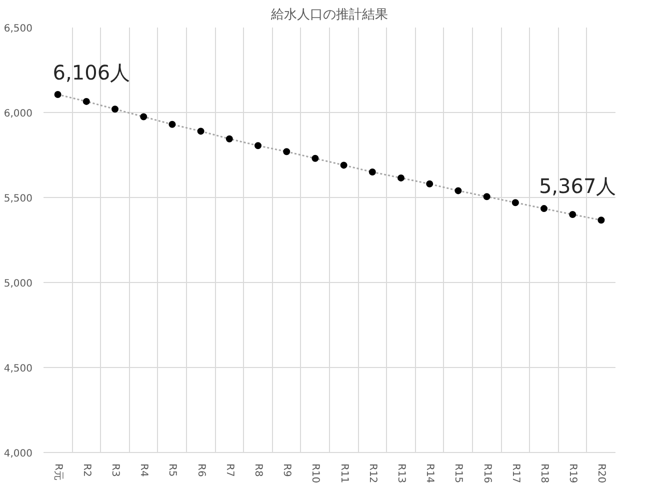 The image size is (659, 496). I want to click on x-tick-label: R14, so click(430, 474).